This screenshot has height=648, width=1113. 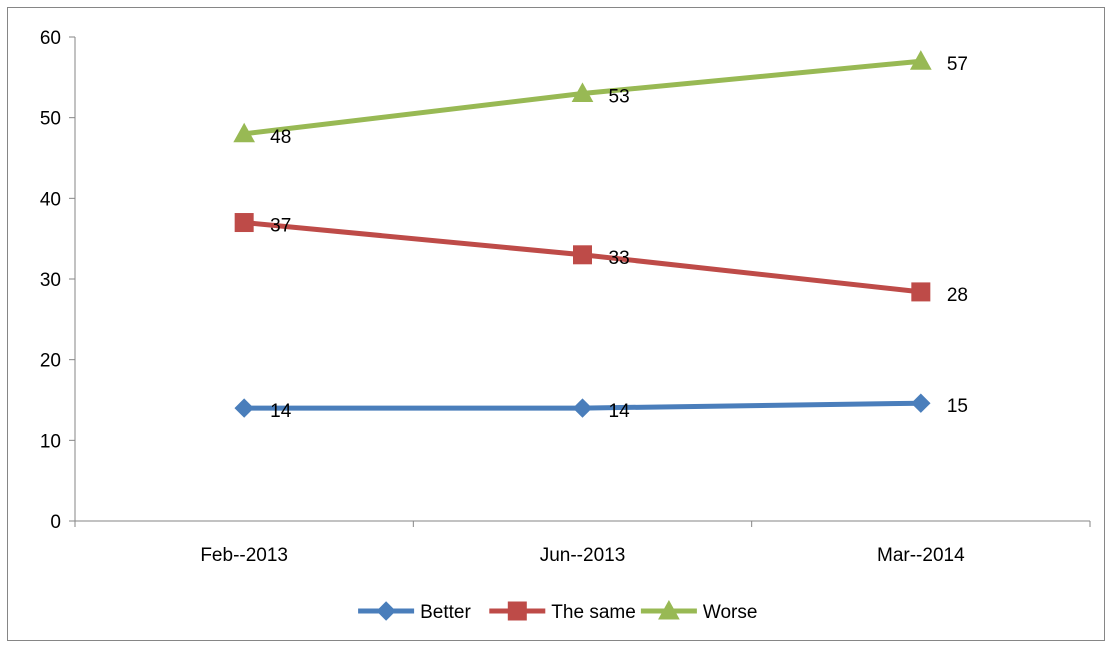 What do you see at coordinates (280, 226) in the screenshot?
I see `data-label-the-same: 37` at bounding box center [280, 226].